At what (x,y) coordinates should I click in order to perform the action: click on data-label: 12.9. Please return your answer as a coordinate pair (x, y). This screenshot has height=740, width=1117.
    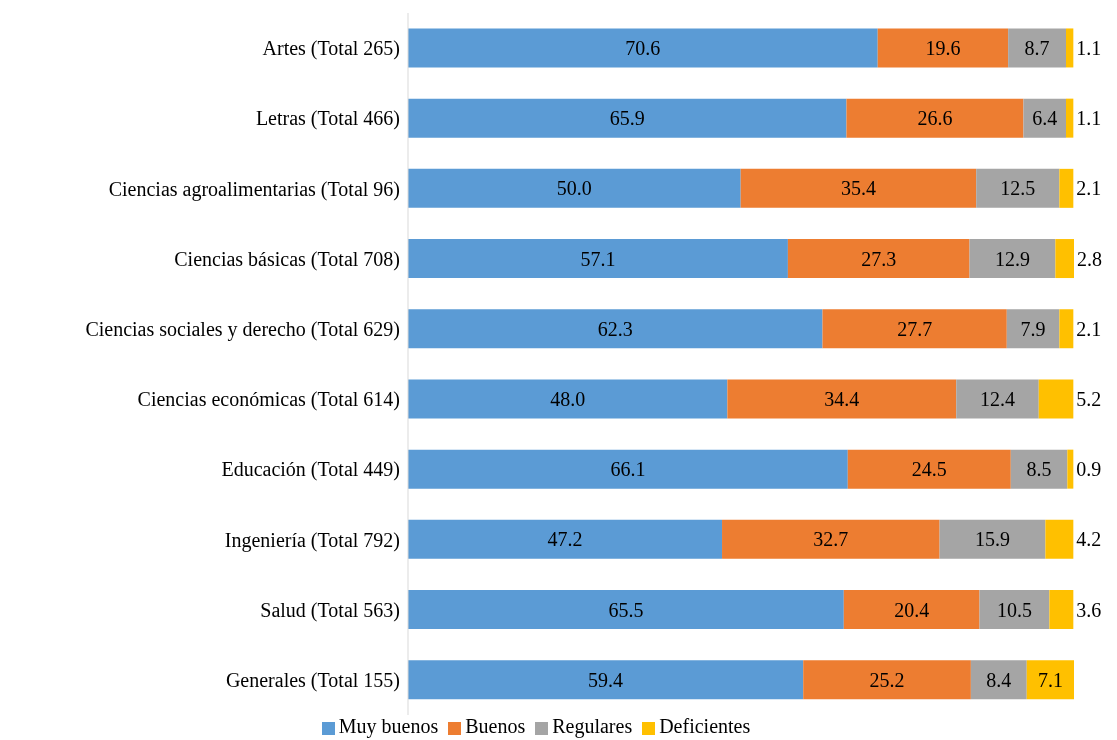
    Looking at the image, I should click on (1012, 258).